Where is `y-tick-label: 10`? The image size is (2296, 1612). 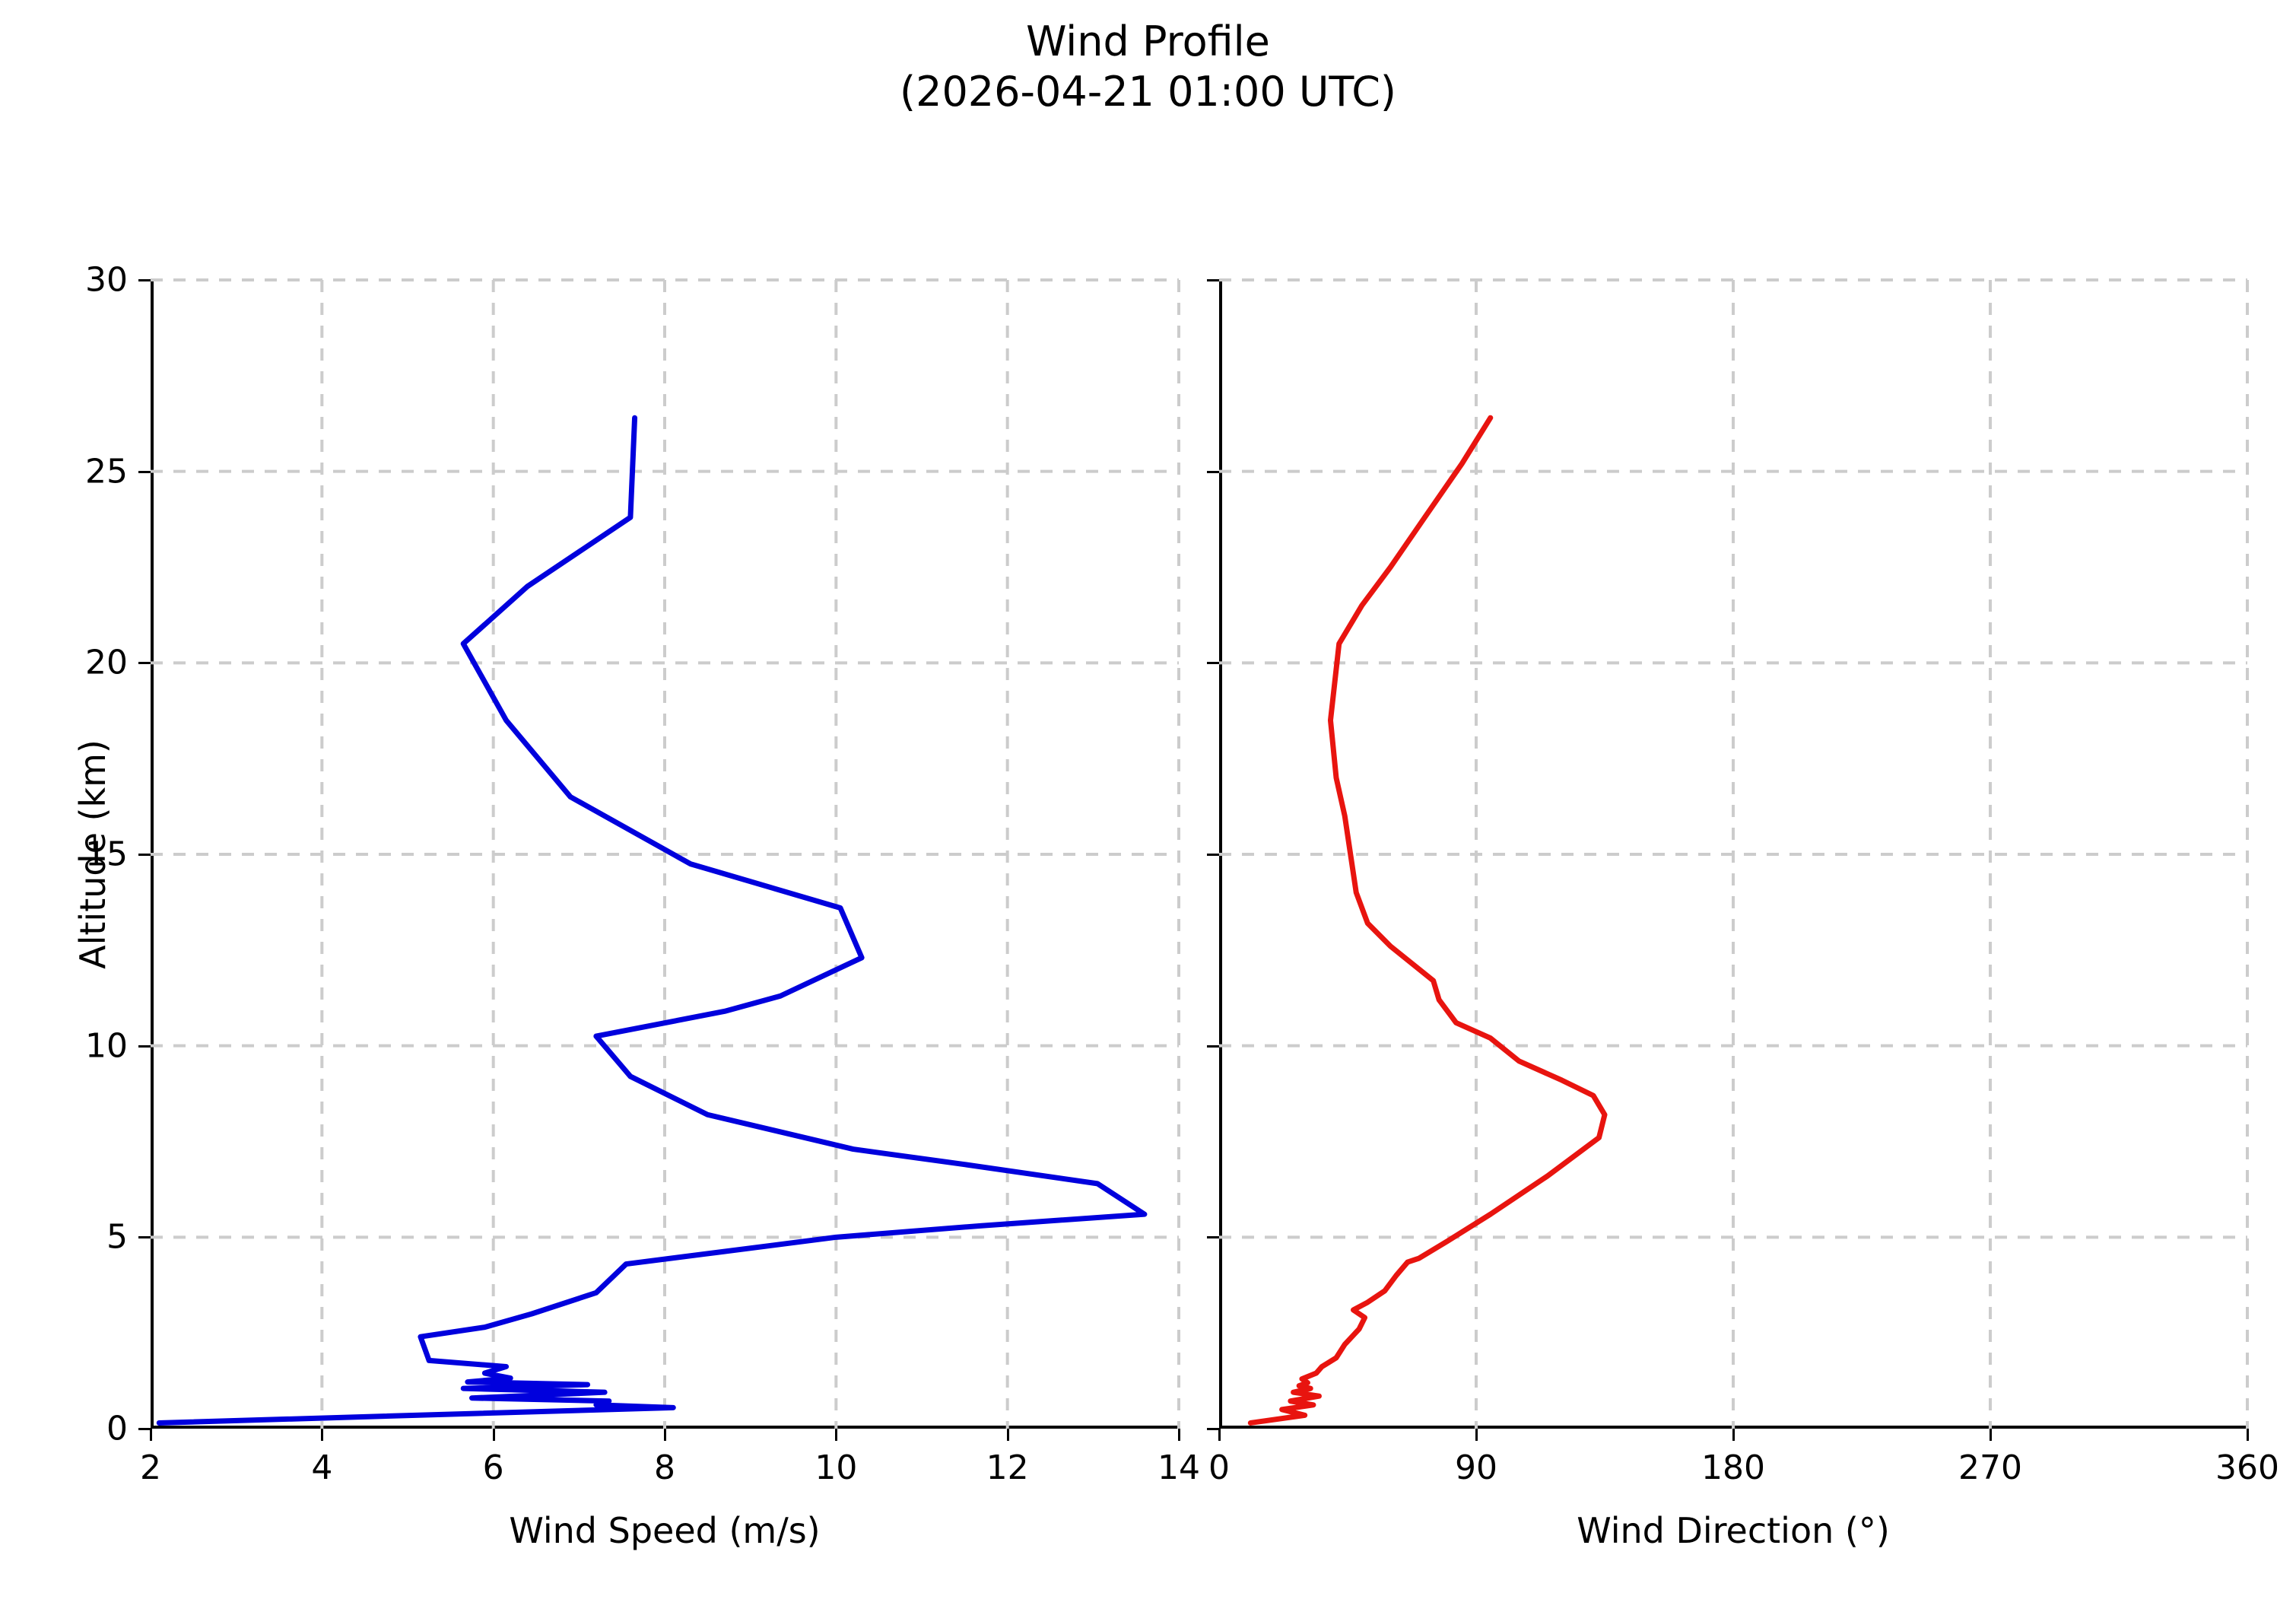 y-tick-label: 10 is located at coordinates (107, 1046).